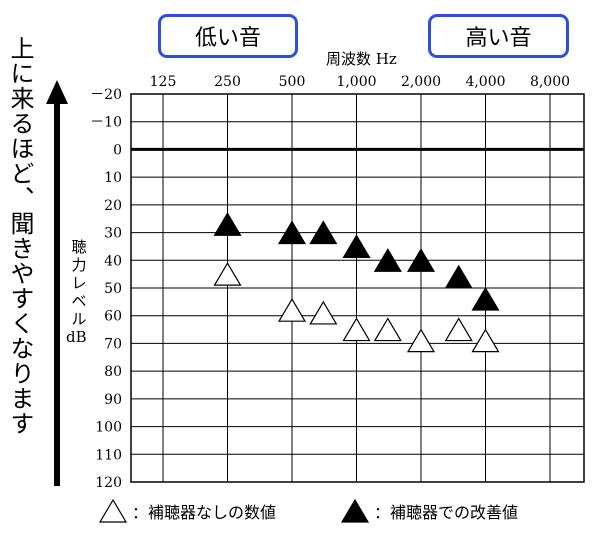 The height and width of the screenshot is (536, 600). I want to click on y-tick-label: 80, so click(113, 372).